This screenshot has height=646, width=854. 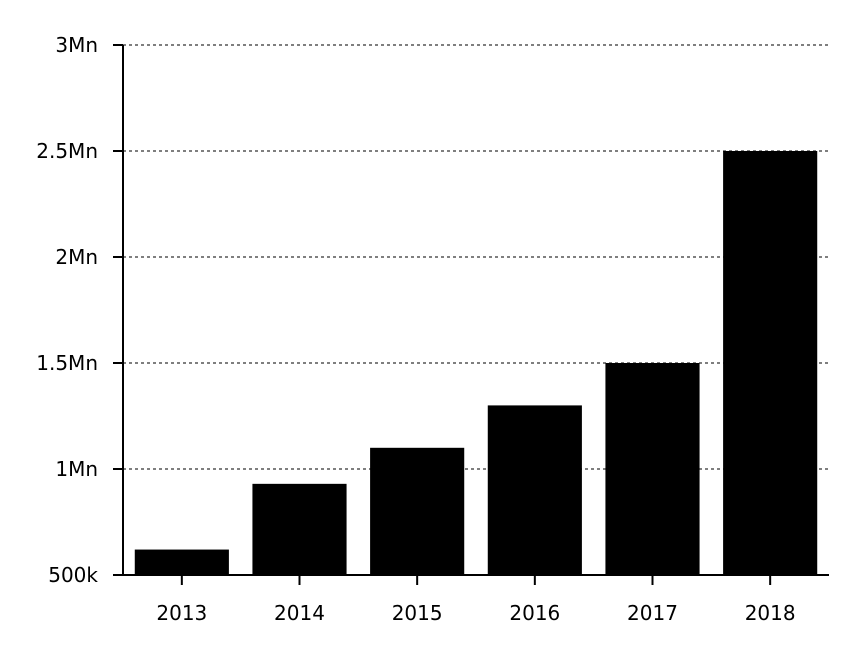 I want to click on y-tick-label: 3Mn, so click(x=76, y=45).